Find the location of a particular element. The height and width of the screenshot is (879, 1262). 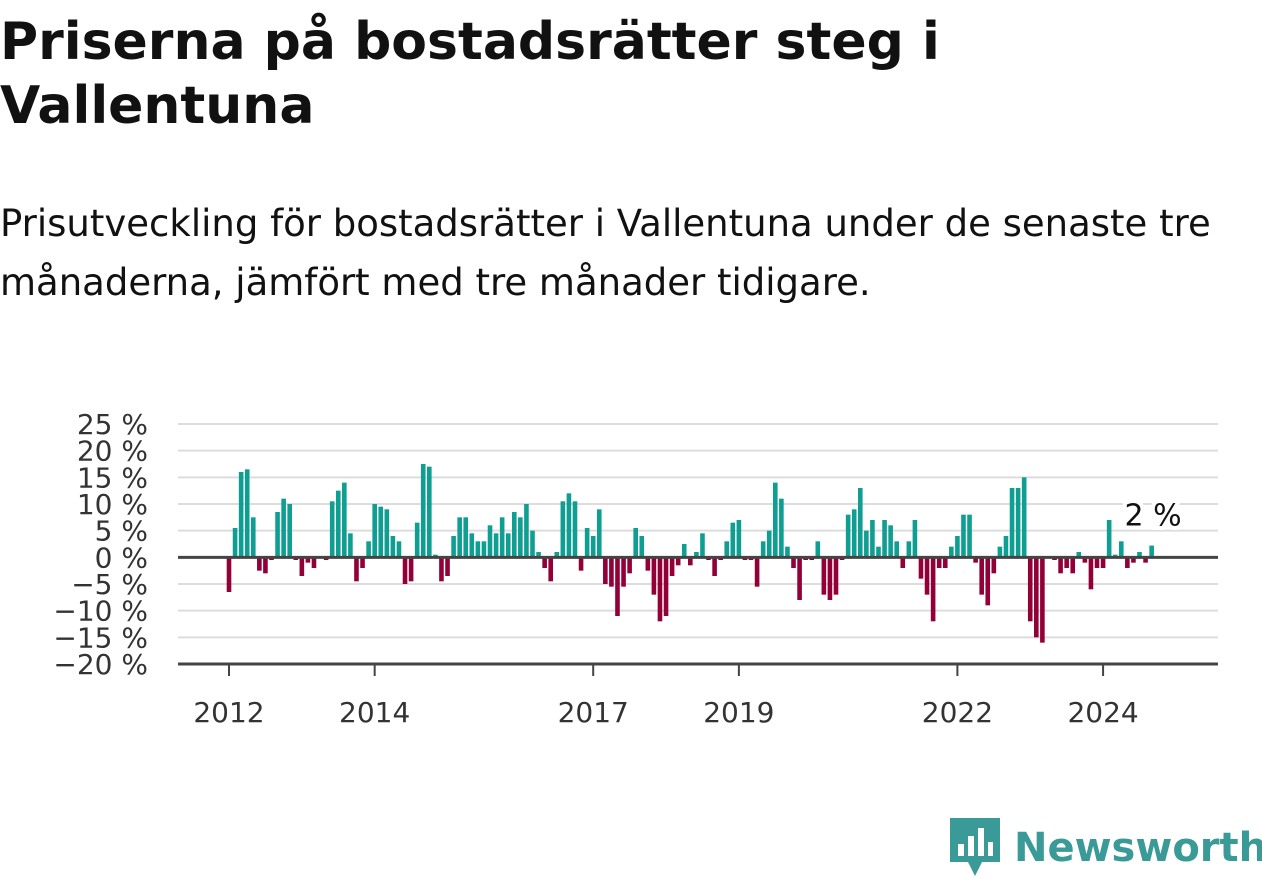

last-value-callout: 2 % is located at coordinates (1152, 516).